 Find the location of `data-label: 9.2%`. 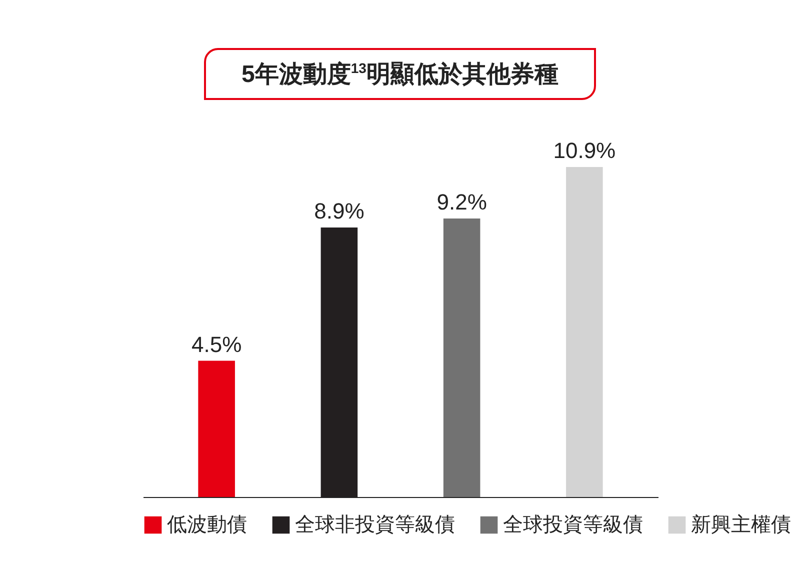

data-label: 9.2% is located at coordinates (461, 201).